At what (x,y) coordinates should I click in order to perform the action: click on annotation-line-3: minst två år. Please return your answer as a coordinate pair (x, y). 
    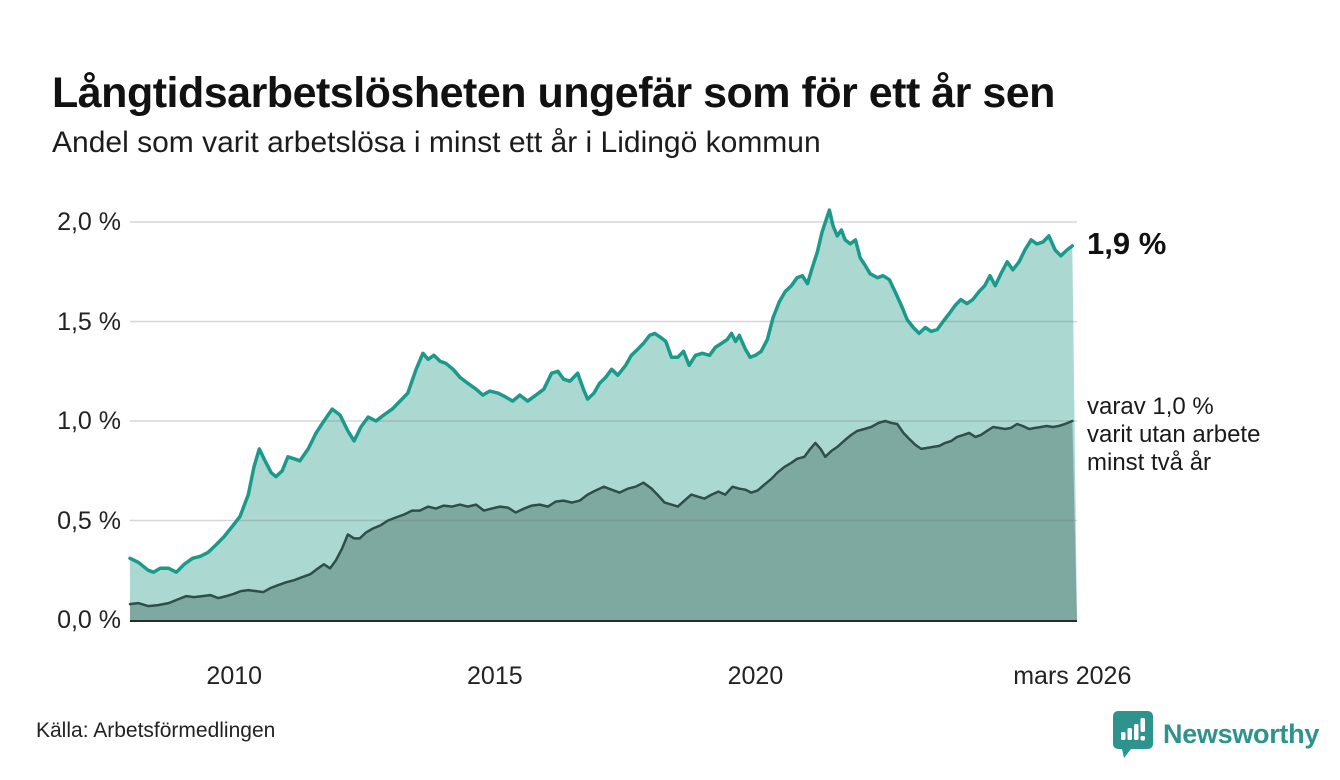
    Looking at the image, I should click on (1149, 462).